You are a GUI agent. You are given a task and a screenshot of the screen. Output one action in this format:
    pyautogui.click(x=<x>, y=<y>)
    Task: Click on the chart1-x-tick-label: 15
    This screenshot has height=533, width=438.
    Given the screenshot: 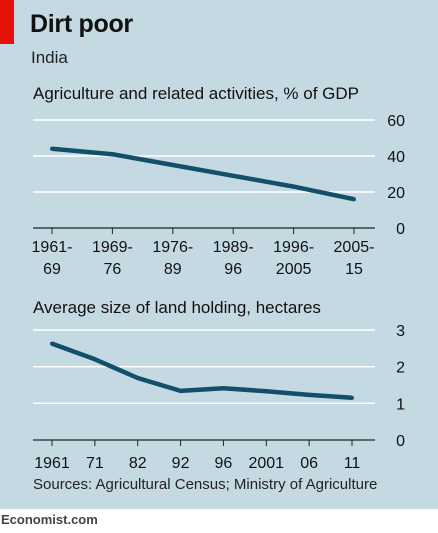 What is the action you would take?
    pyautogui.click(x=354, y=269)
    